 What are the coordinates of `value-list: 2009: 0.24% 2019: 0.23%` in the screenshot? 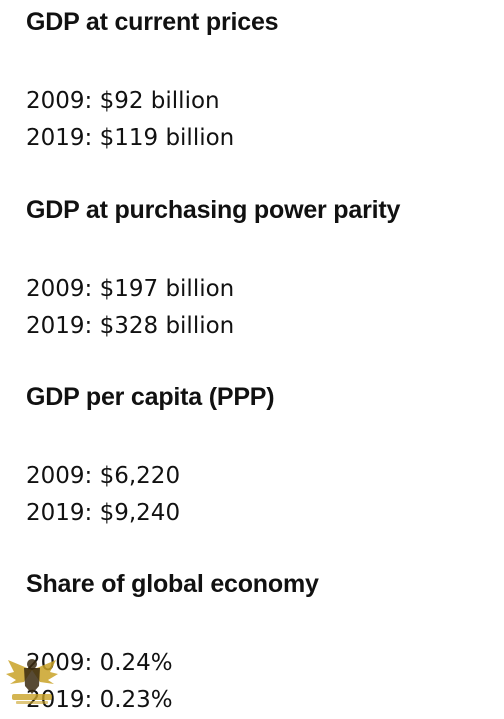 It's located at (172, 682).